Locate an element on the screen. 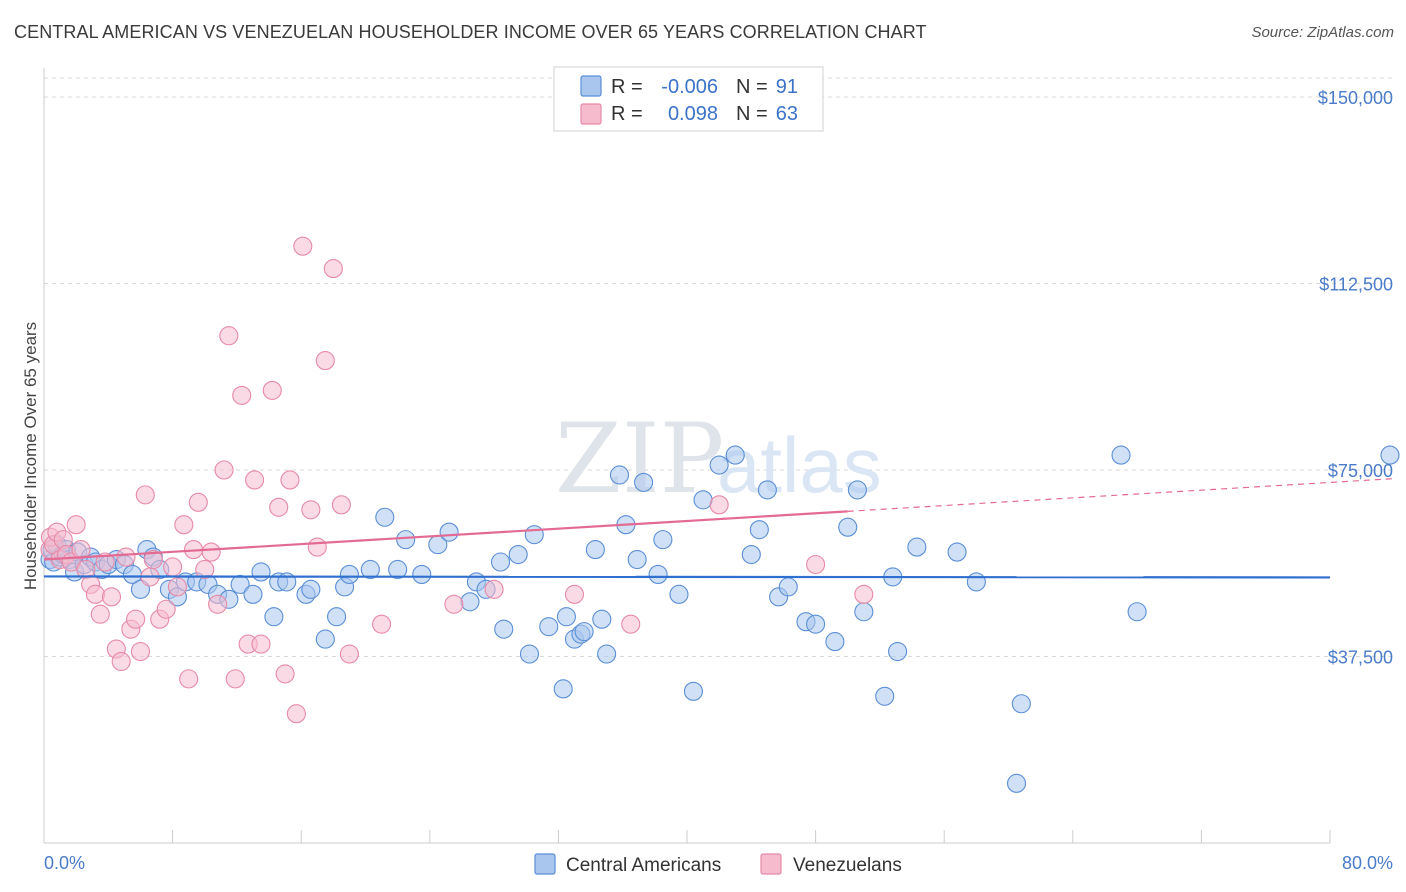 The width and height of the screenshot is (1406, 892). x-tick-label-min: 0.0% is located at coordinates (64, 863).